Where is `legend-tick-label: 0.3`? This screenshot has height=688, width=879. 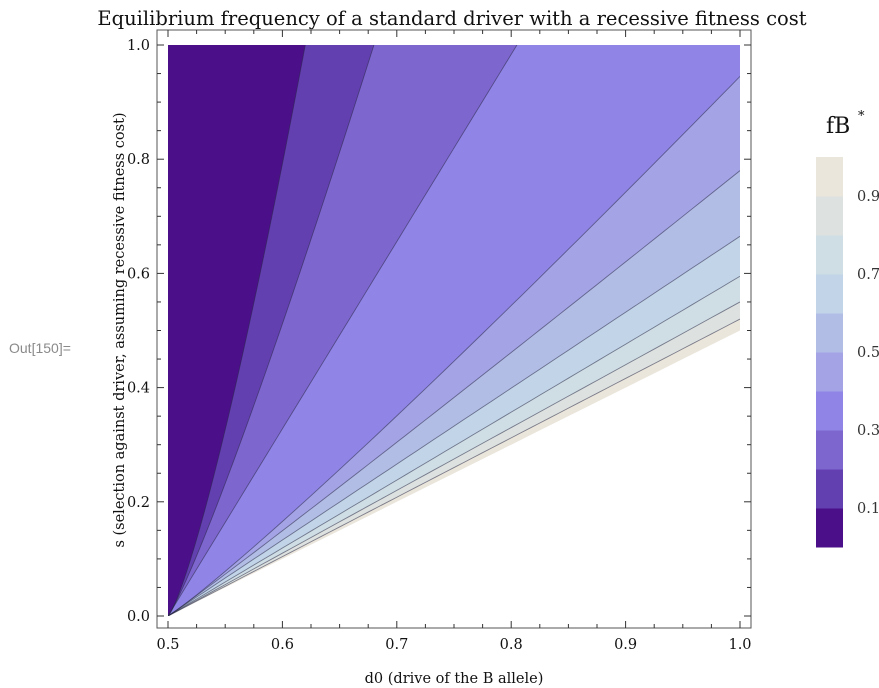
legend-tick-label: 0.3 is located at coordinates (868, 431).